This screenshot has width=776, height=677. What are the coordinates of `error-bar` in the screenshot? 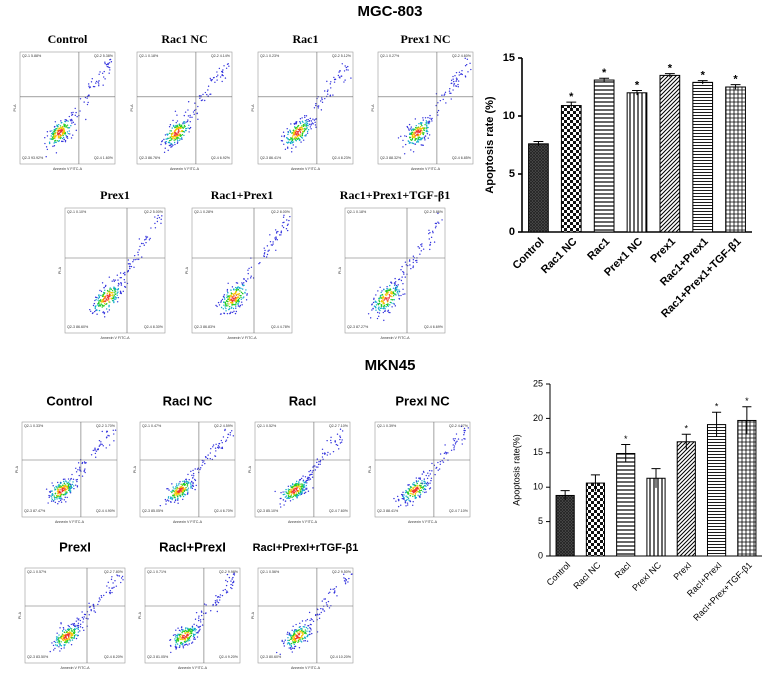 It's located at (656, 478).